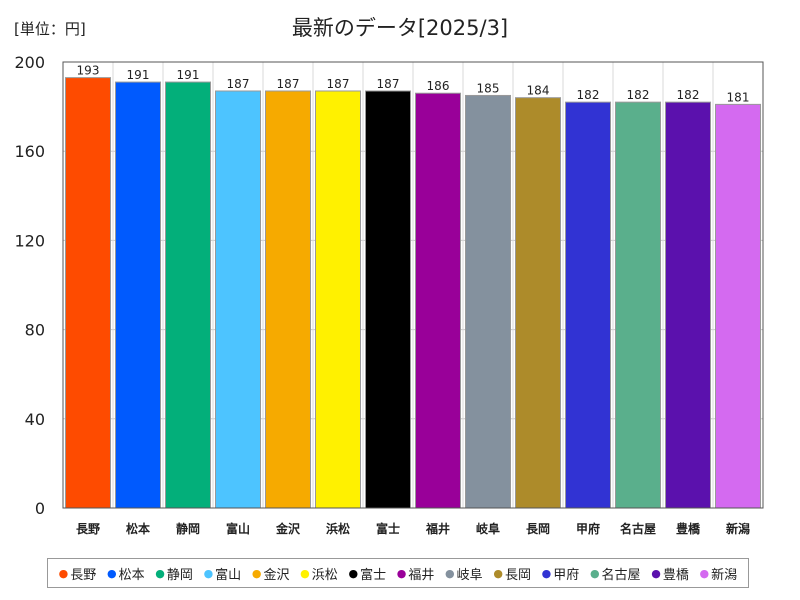 Image resolution: width=800 pixels, height=600 pixels. I want to click on legend-item: ● 長野, so click(78, 573).